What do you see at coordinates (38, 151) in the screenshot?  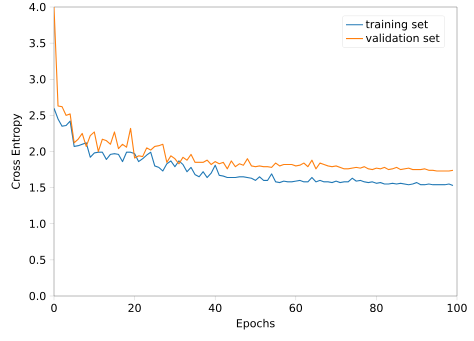 I see `y-tick-label: 2.0` at bounding box center [38, 151].